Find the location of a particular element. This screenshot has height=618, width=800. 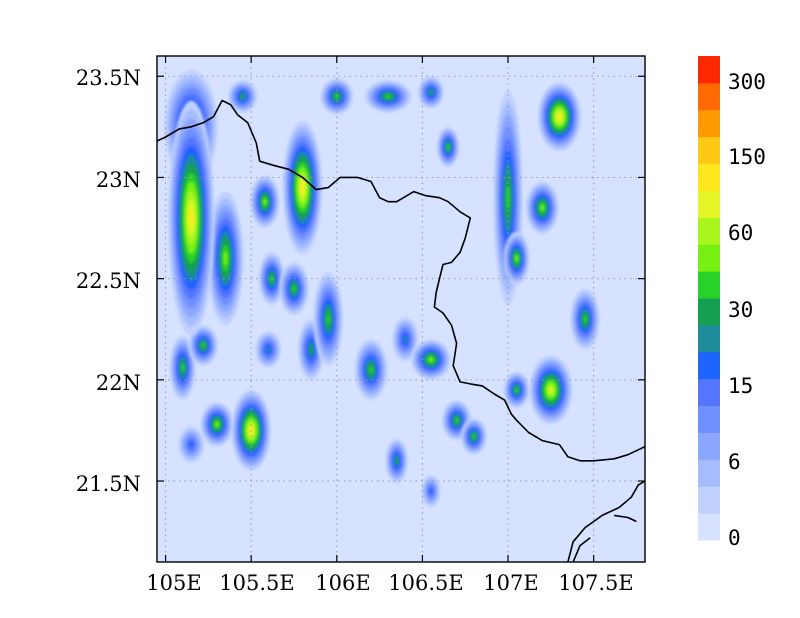

colorbar-label: 300 is located at coordinates (747, 82).